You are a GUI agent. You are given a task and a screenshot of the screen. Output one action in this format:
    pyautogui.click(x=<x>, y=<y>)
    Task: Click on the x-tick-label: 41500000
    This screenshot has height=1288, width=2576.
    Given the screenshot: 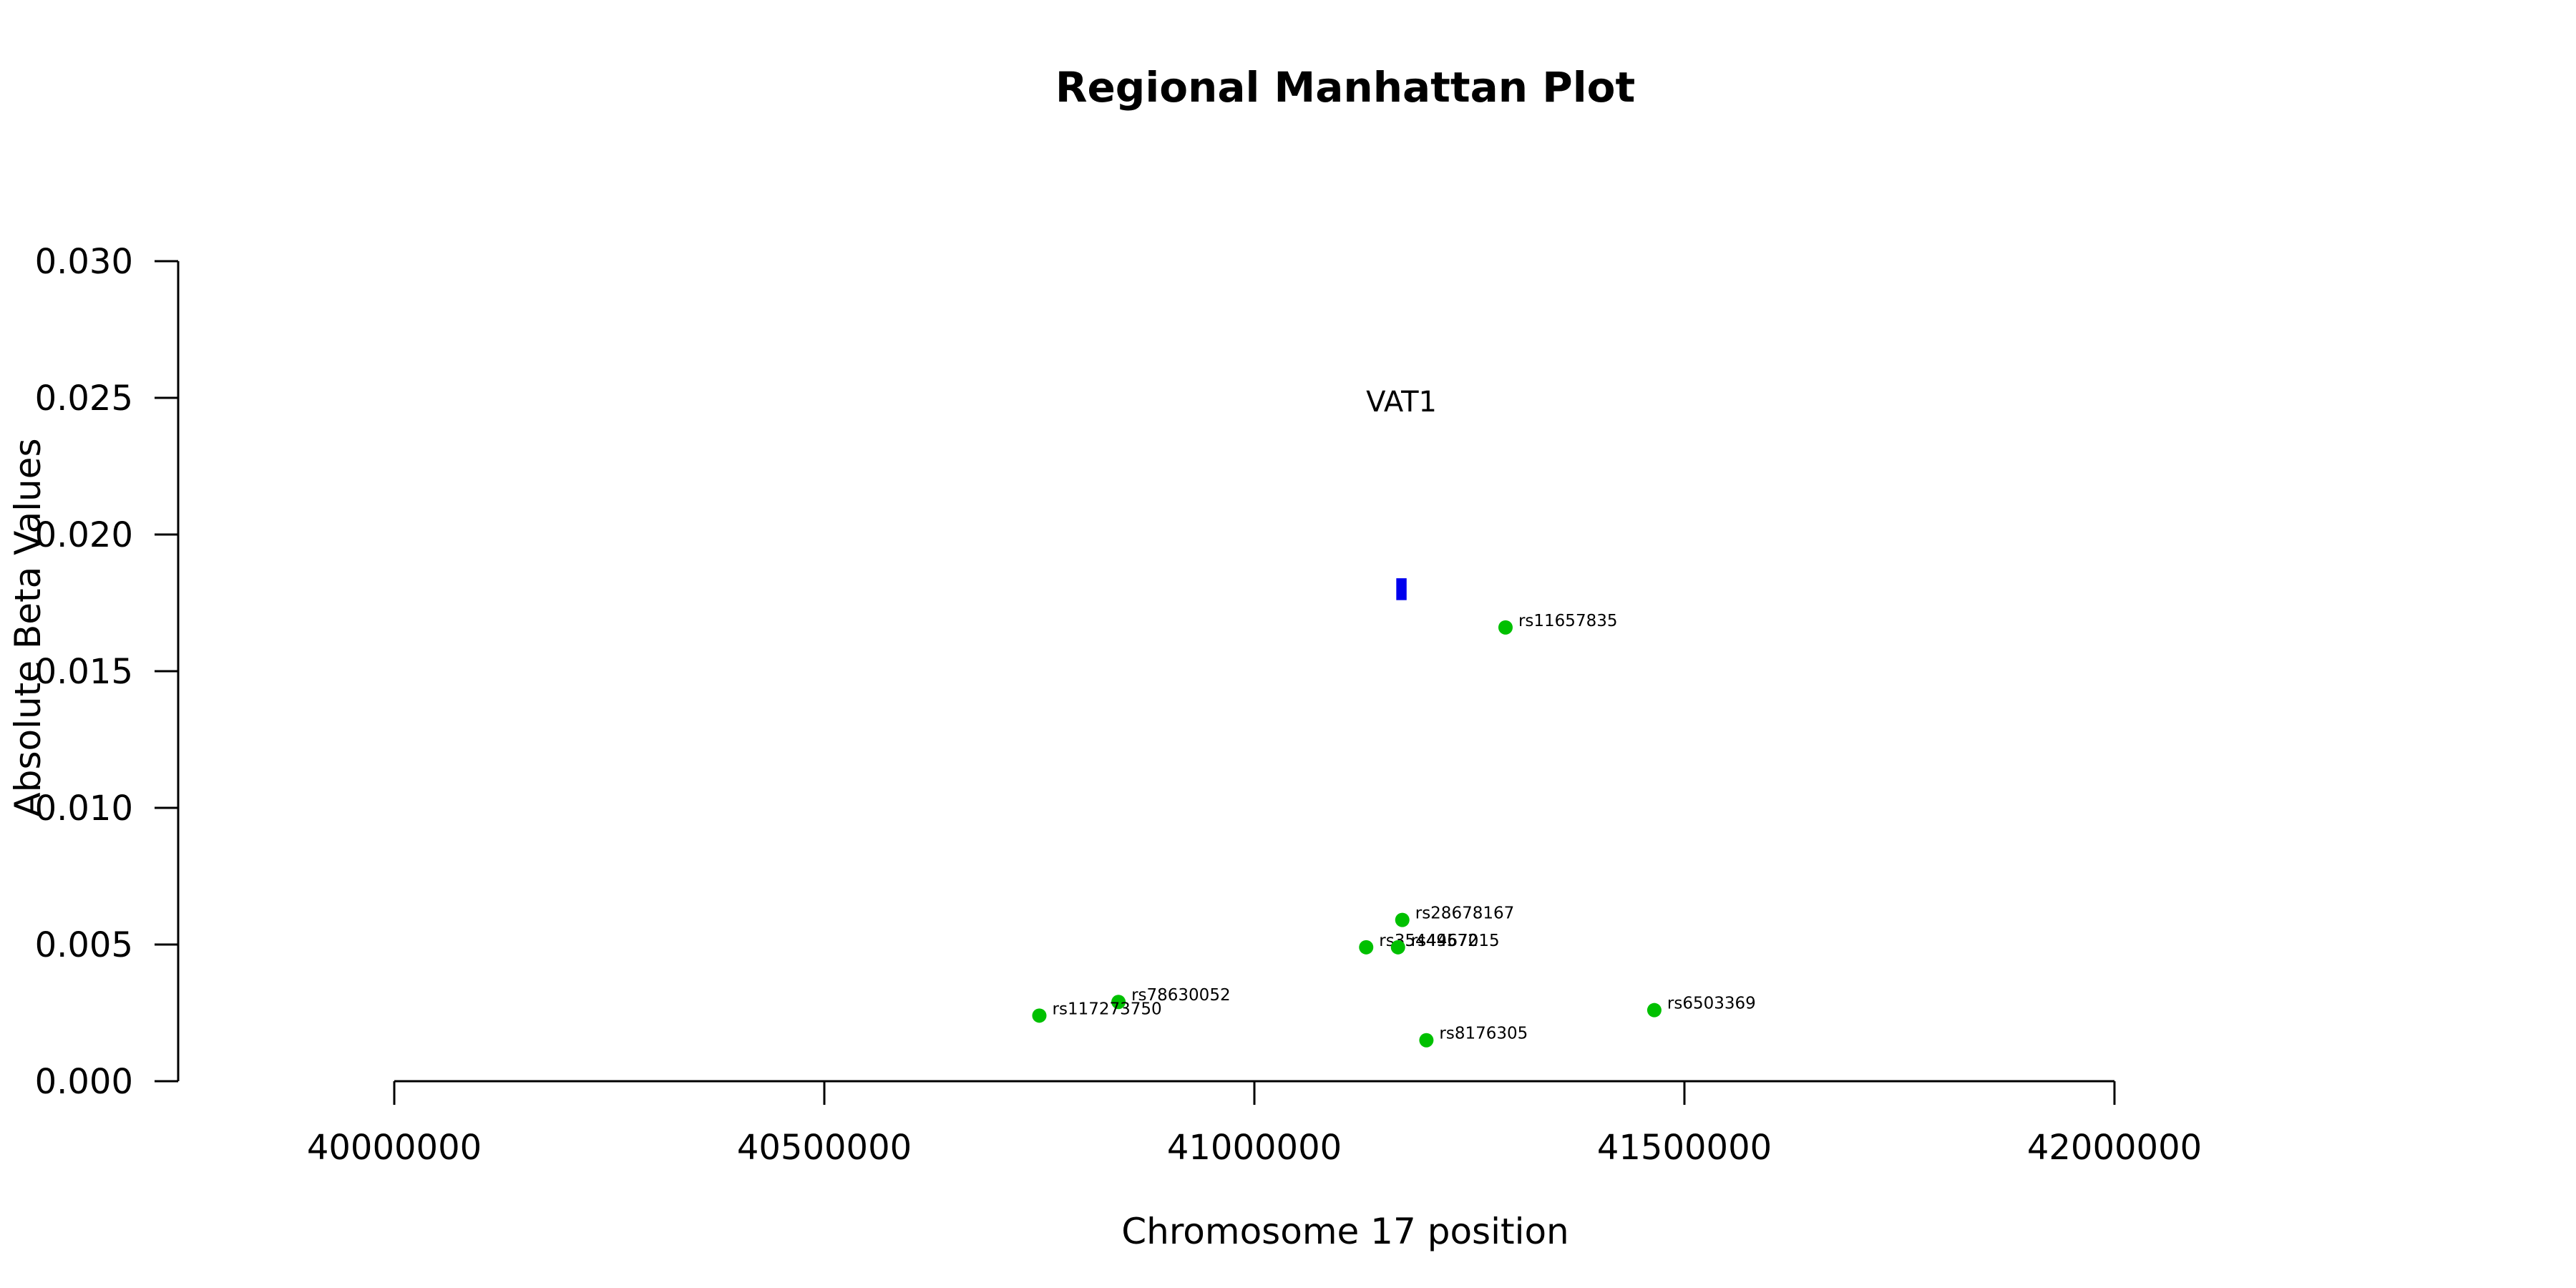 What is the action you would take?
    pyautogui.click(x=1684, y=1148)
    